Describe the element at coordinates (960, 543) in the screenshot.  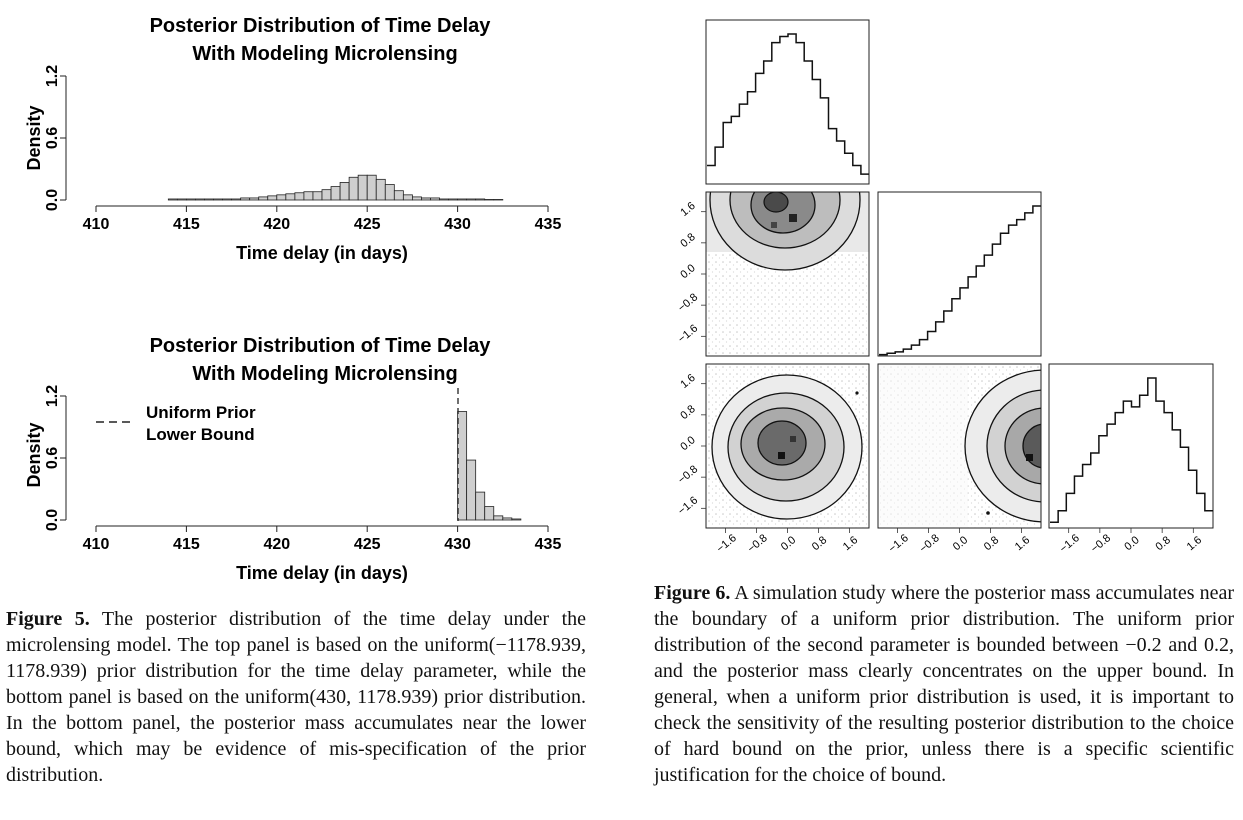
I see `corner-x-tick-label-1: 0.0` at that location.